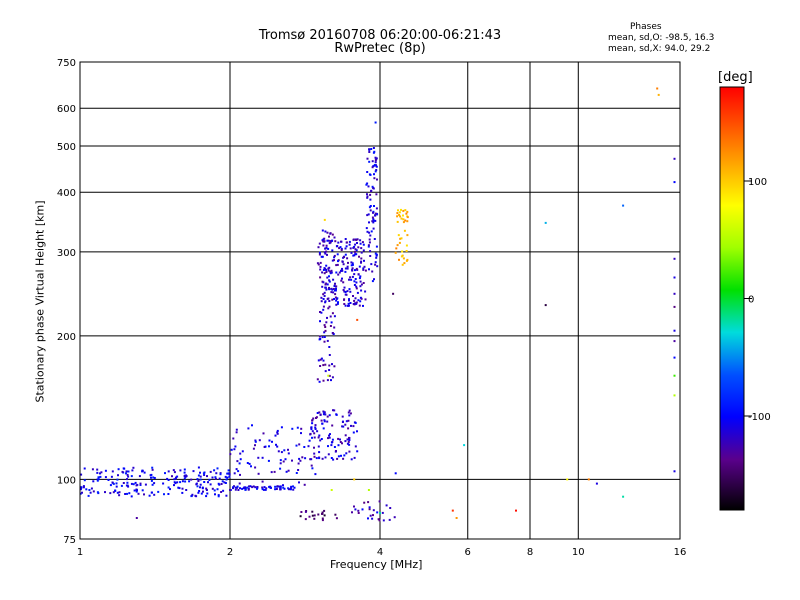  What do you see at coordinates (659, 49) in the screenshot?
I see `phases-x-line: mean, sd,X: 94.0, 29.2` at bounding box center [659, 49].